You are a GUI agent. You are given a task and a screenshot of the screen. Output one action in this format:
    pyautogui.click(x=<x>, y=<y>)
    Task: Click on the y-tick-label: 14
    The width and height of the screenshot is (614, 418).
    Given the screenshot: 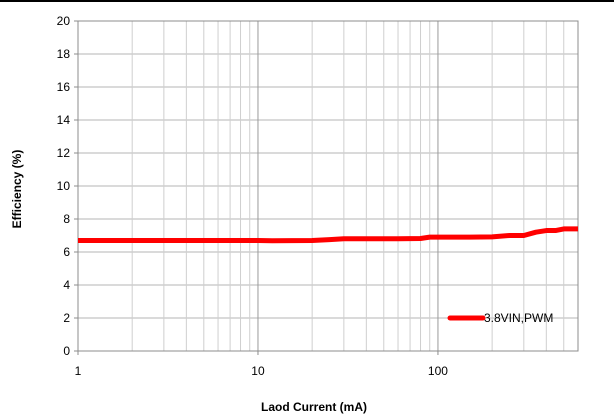 What is the action you would take?
    pyautogui.click(x=64, y=120)
    